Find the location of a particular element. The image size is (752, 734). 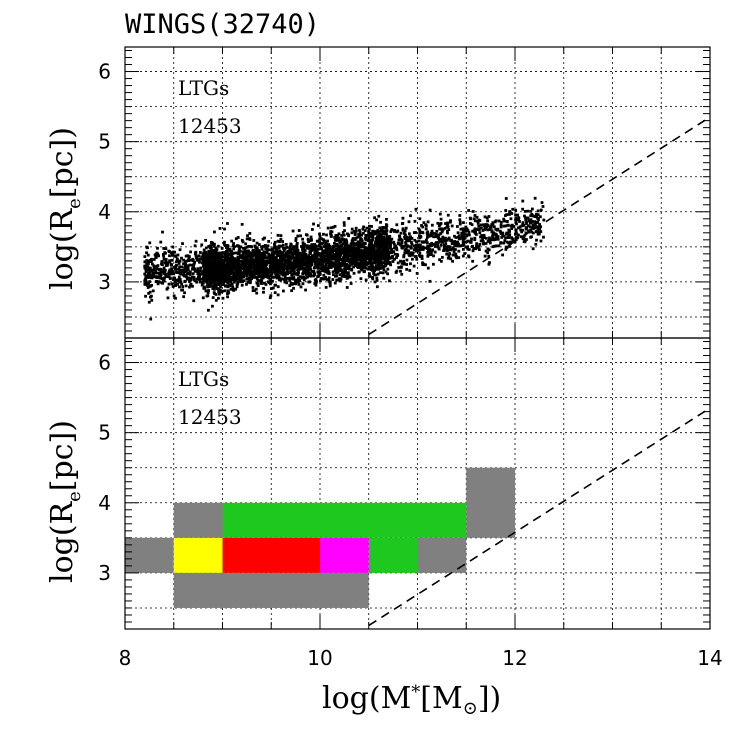

heatmap-cell is located at coordinates (271, 590).